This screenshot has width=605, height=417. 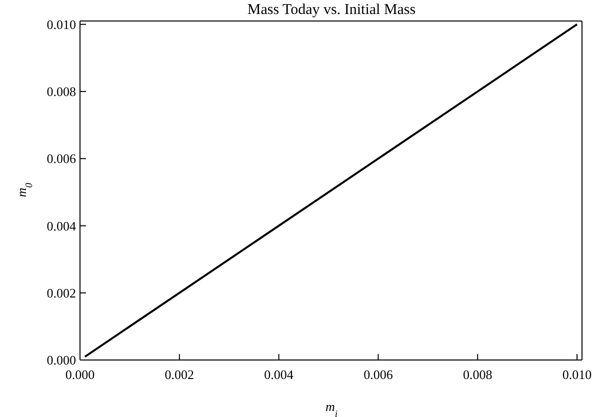 What do you see at coordinates (331, 10) in the screenshot?
I see `chart-title: Mass Today vs. Initial Mass` at bounding box center [331, 10].